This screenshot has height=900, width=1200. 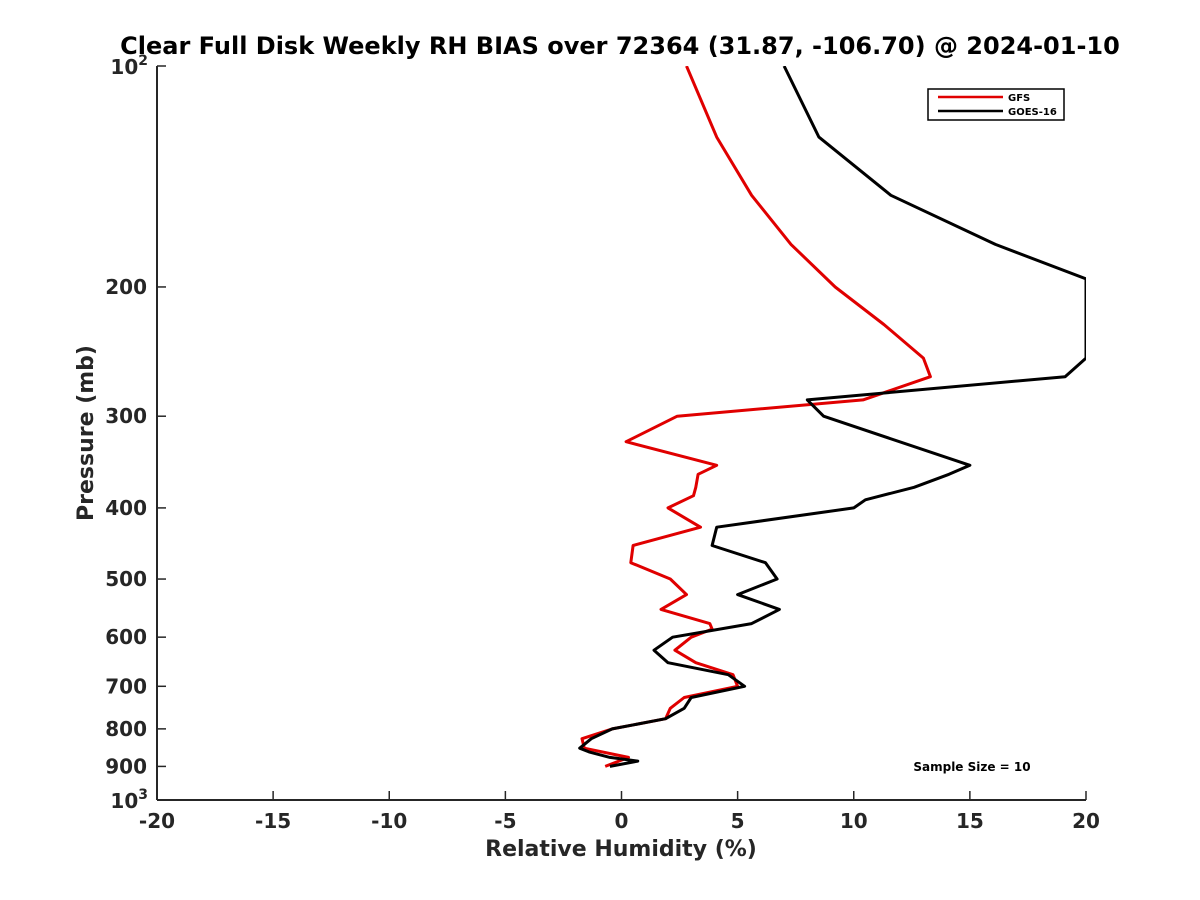 I want to click on x-tick-label: -5, so click(x=505, y=821).